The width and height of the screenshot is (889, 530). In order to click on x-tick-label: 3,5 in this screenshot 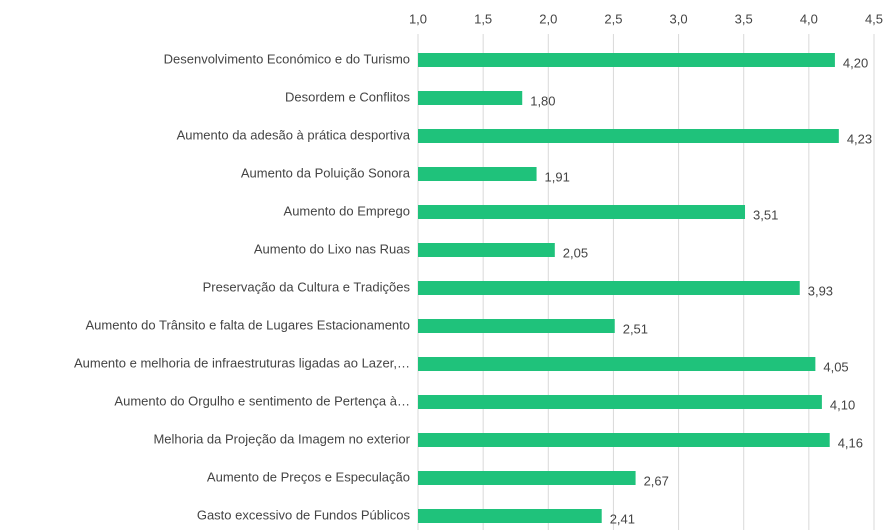, I will do `click(744, 18)`.